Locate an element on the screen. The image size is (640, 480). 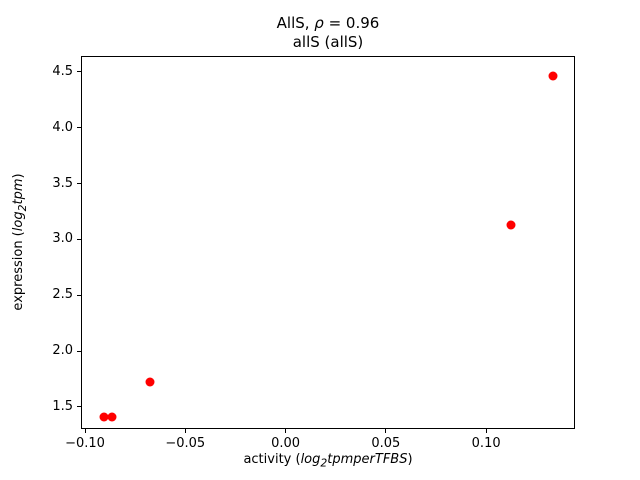
x-tick-label: −0.10 is located at coordinates (85, 443).